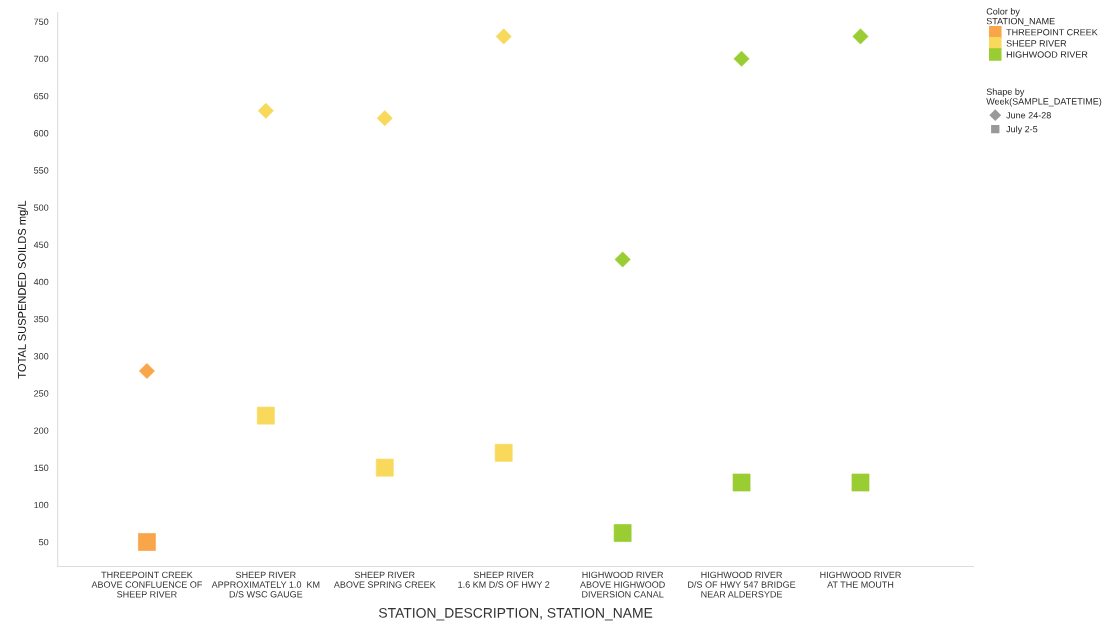 The width and height of the screenshot is (1110, 633). Describe the element at coordinates (1022, 130) in the screenshot. I see `text: July 2-5` at that location.